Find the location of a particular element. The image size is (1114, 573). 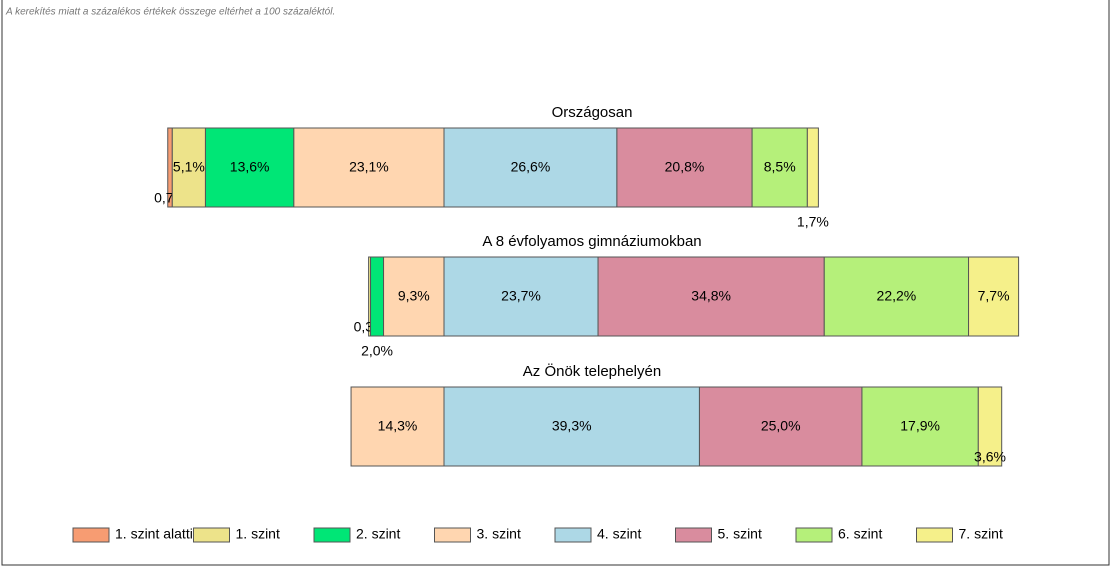

group-title: Országosan is located at coordinates (592, 112).